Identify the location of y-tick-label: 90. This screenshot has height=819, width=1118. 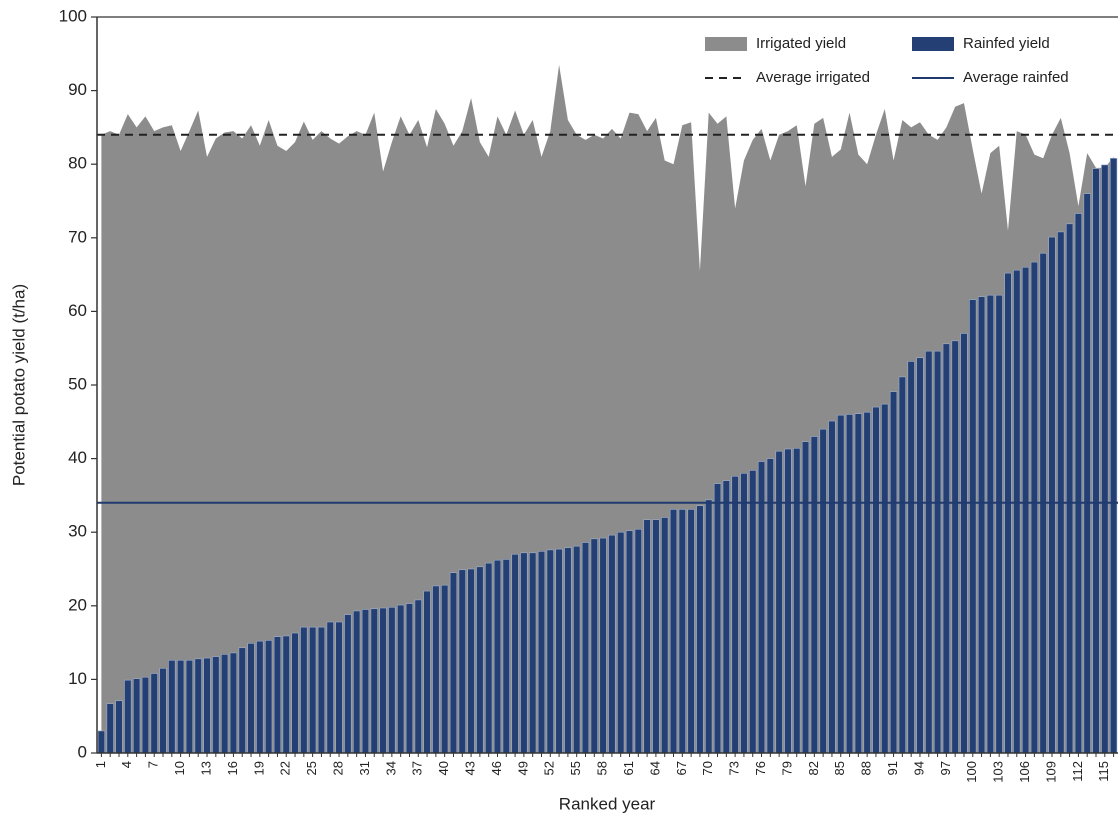
(77, 89).